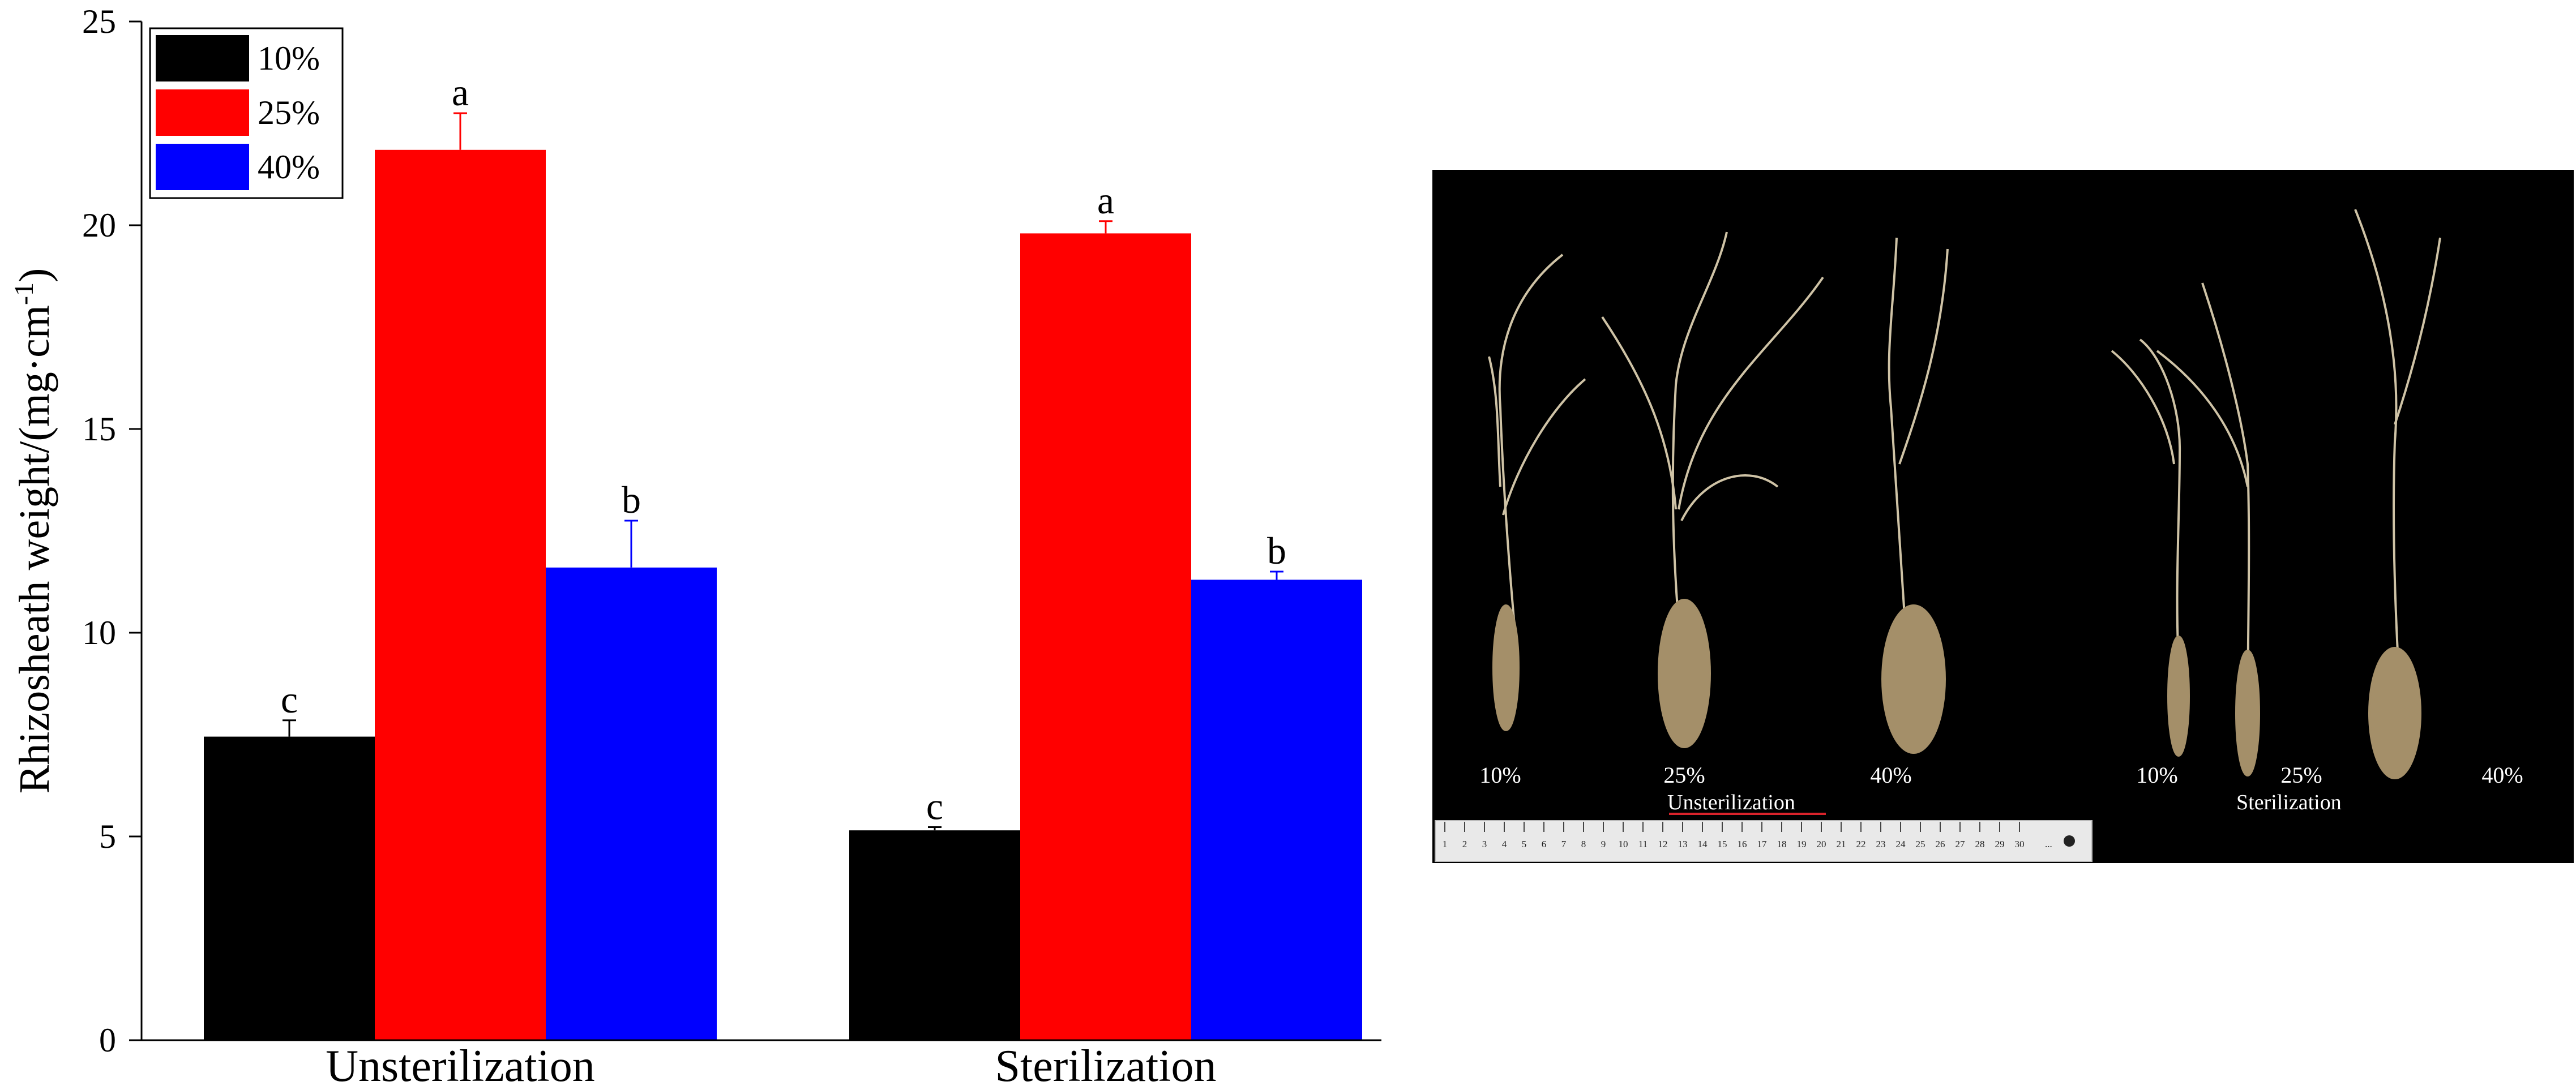 This screenshot has width=2576, height=1090. Describe the element at coordinates (34, 275) in the screenshot. I see `y-axis-label-close: )` at that location.